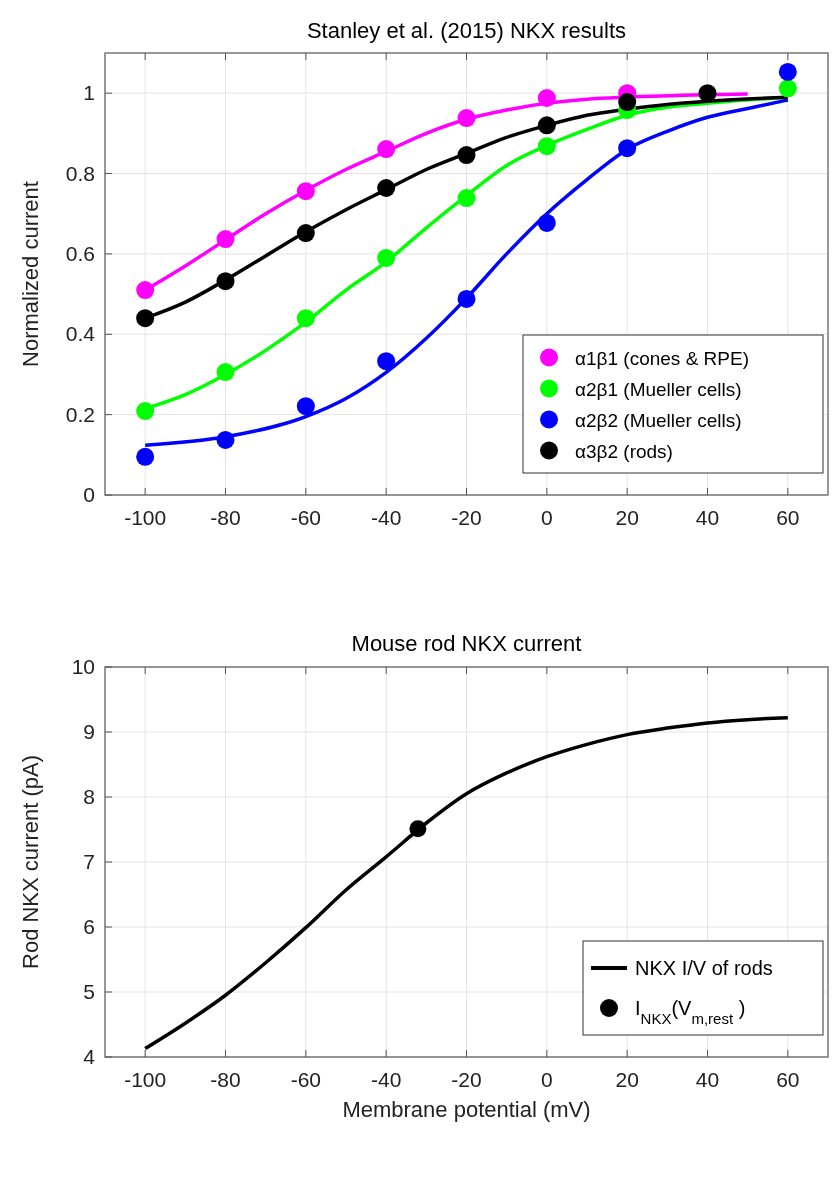 This screenshot has width=840, height=1190. I want to click on y-tick-label: 8, so click(89, 796).